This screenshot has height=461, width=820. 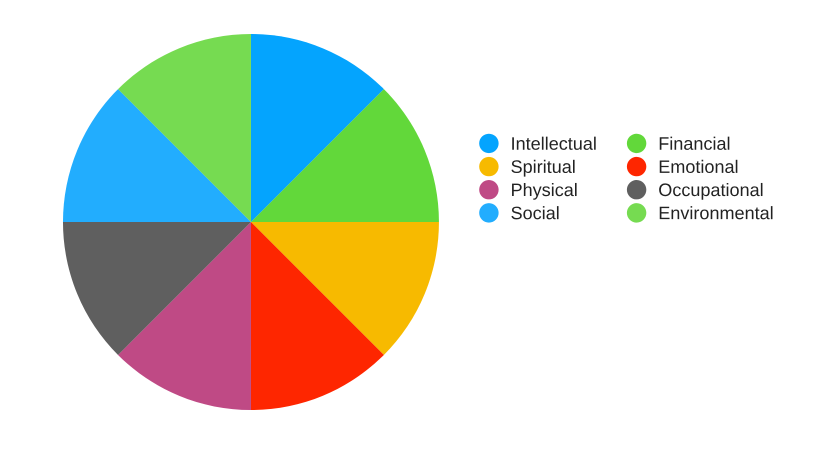 What do you see at coordinates (535, 213) in the screenshot?
I see `legend-label: Social` at bounding box center [535, 213].